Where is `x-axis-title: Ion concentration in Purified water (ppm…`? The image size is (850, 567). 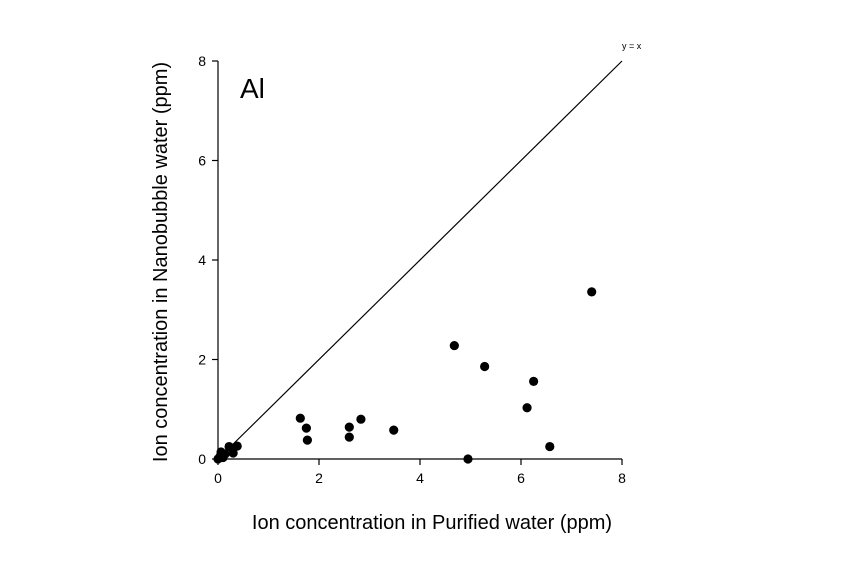 x-axis-title: Ion concentration in Purified water (ppm… is located at coordinates (432, 523).